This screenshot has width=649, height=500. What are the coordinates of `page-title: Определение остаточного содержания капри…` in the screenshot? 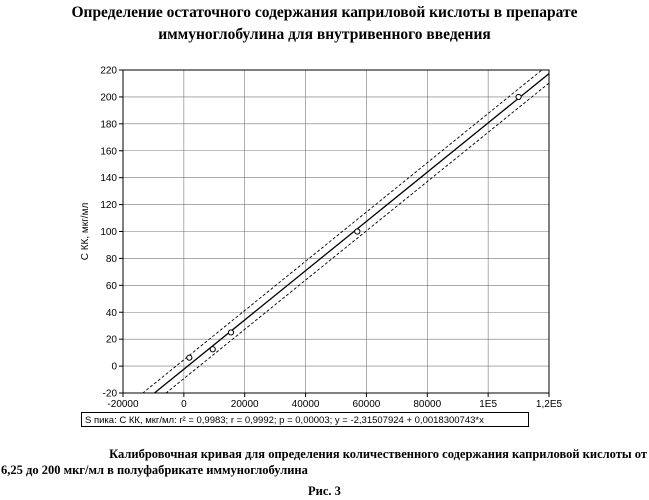 It's located at (324, 24).